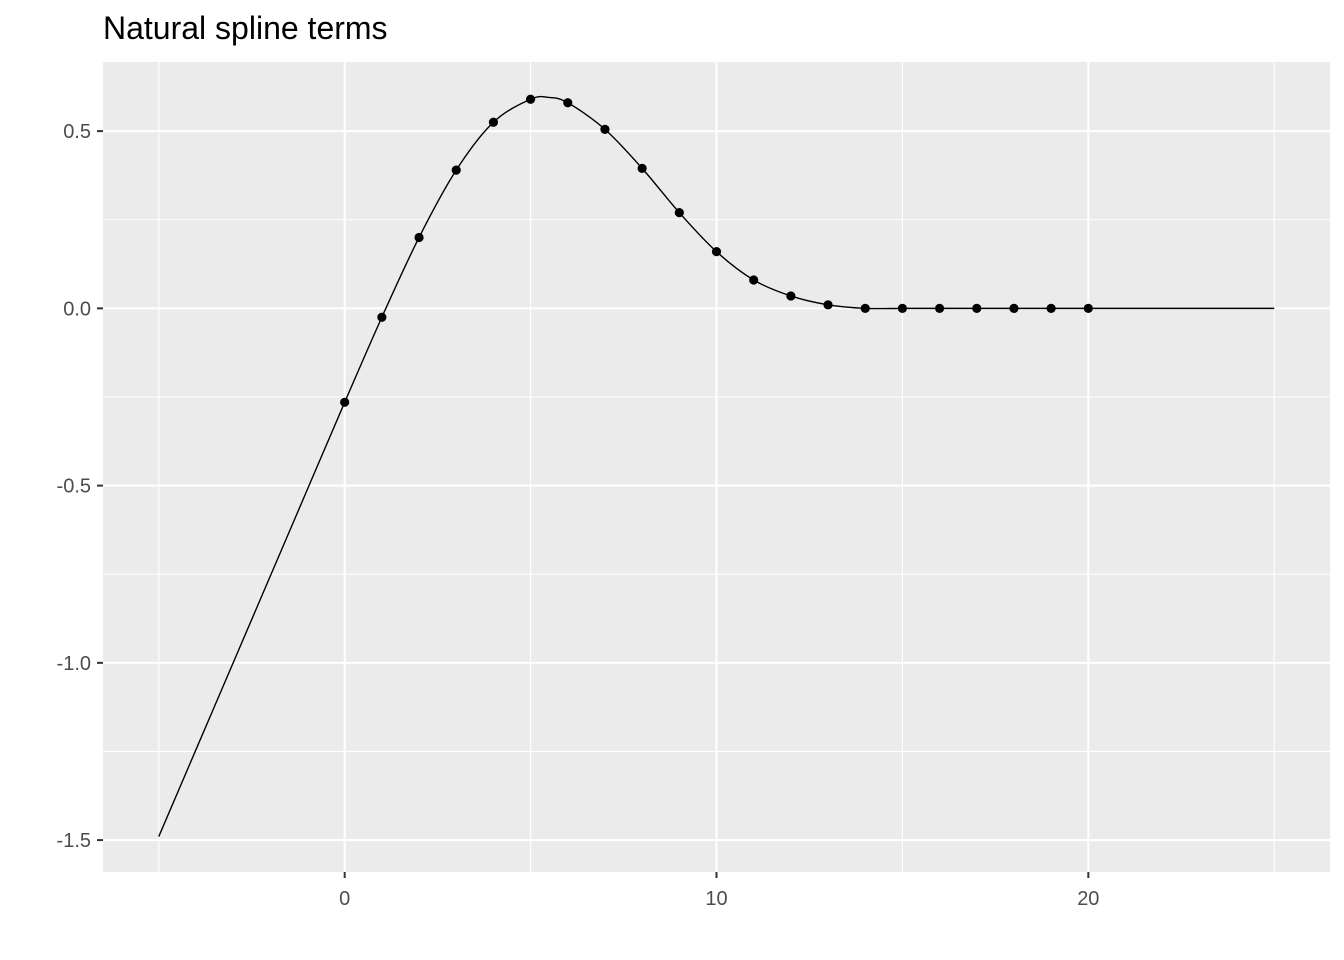  What do you see at coordinates (77, 132) in the screenshot?
I see `y-tick-label: 0.5` at bounding box center [77, 132].